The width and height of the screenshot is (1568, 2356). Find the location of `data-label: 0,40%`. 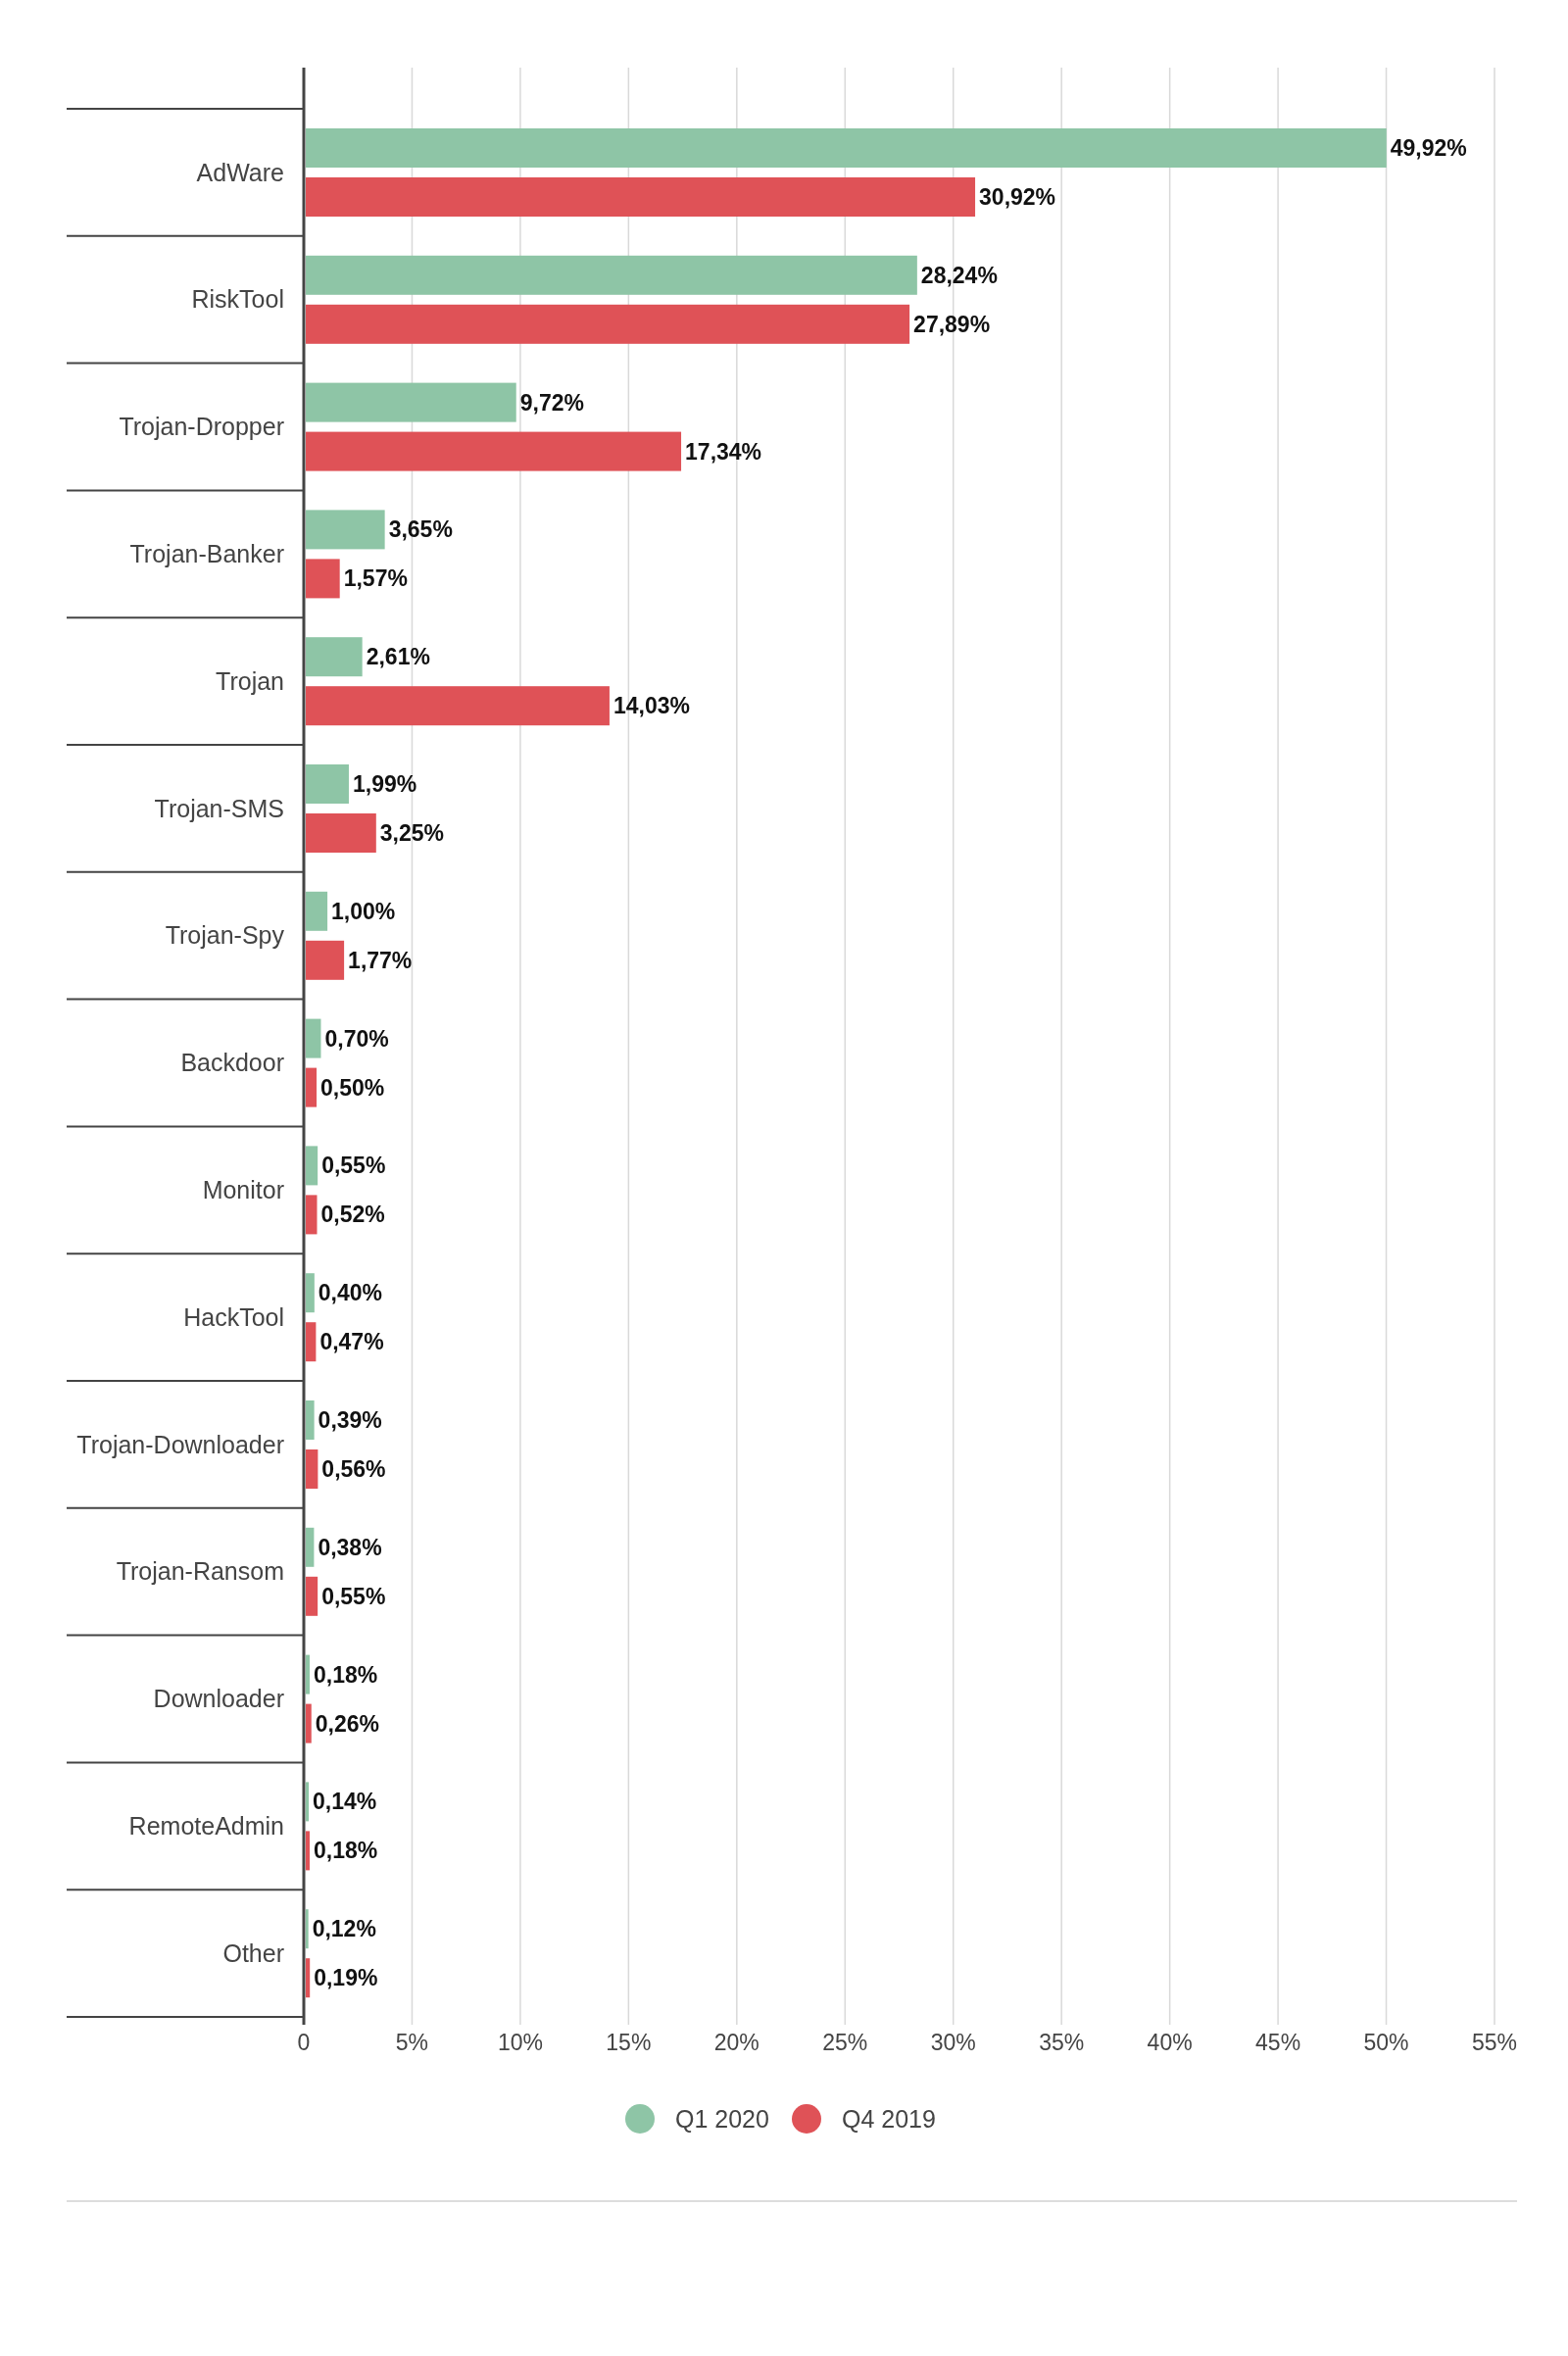

data-label: 0,40% is located at coordinates (350, 1293).